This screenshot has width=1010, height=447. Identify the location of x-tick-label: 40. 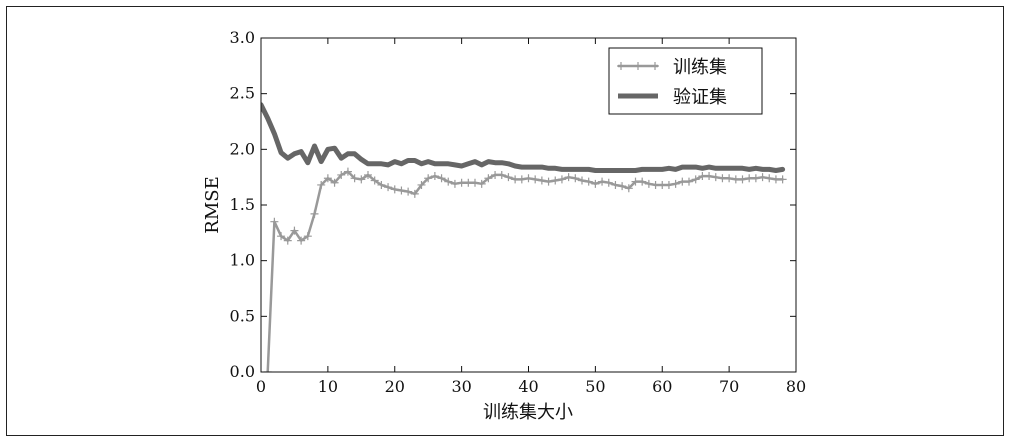
(528, 386).